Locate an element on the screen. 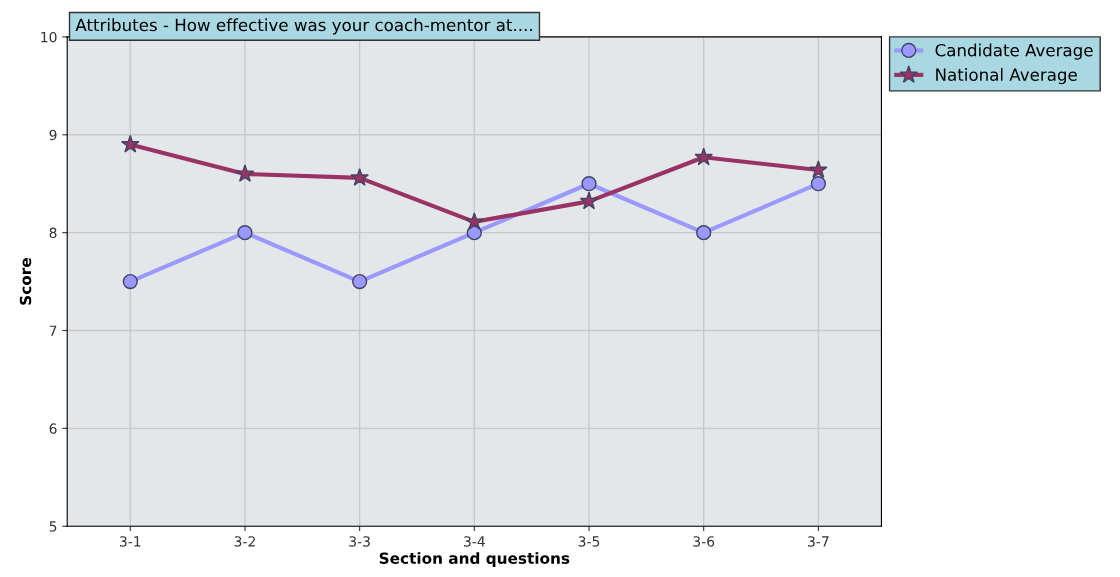 Image resolution: width=1120 pixels, height=577 pixels. y-tick-label: 8 is located at coordinates (53, 233).